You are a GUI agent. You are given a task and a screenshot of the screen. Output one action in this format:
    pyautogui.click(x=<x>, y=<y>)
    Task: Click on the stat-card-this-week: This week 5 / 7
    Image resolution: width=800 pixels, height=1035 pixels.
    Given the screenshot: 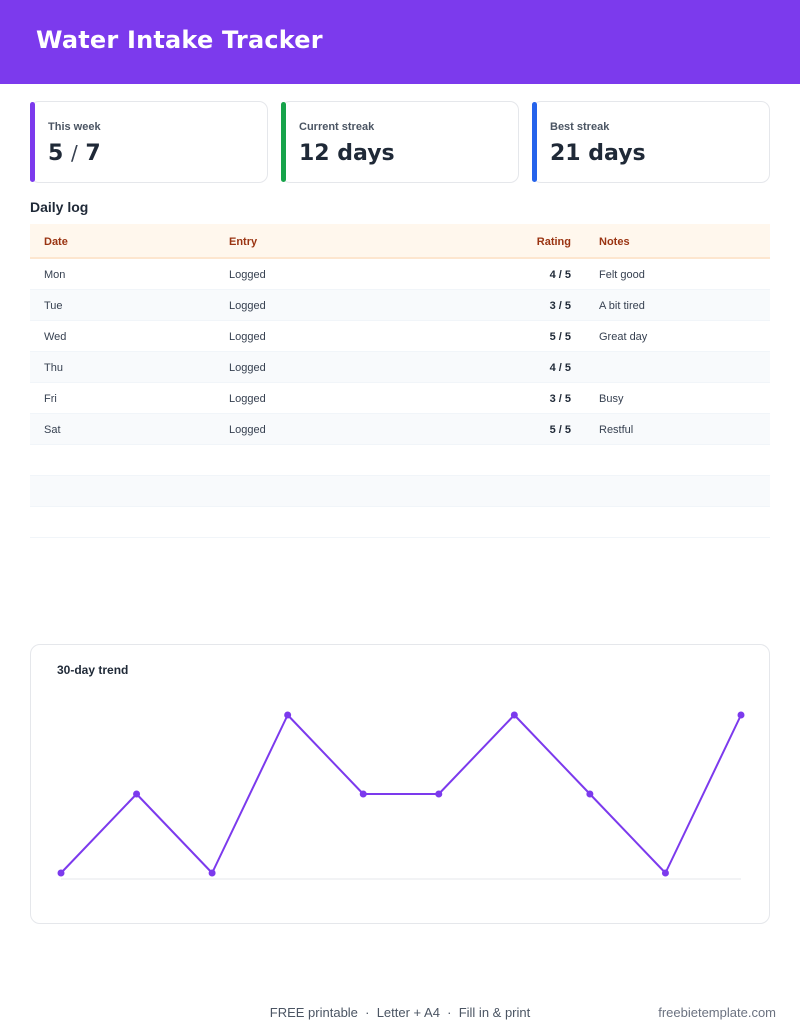 What is the action you would take?
    pyautogui.click(x=149, y=142)
    